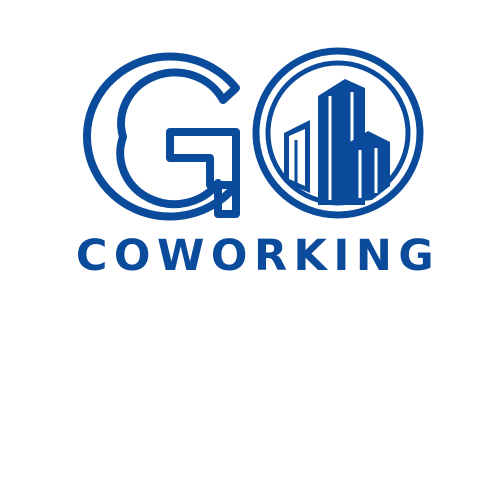 This screenshot has height=500, width=500. What do you see at coordinates (367, 167) in the screenshot?
I see `right-building-icon` at bounding box center [367, 167].